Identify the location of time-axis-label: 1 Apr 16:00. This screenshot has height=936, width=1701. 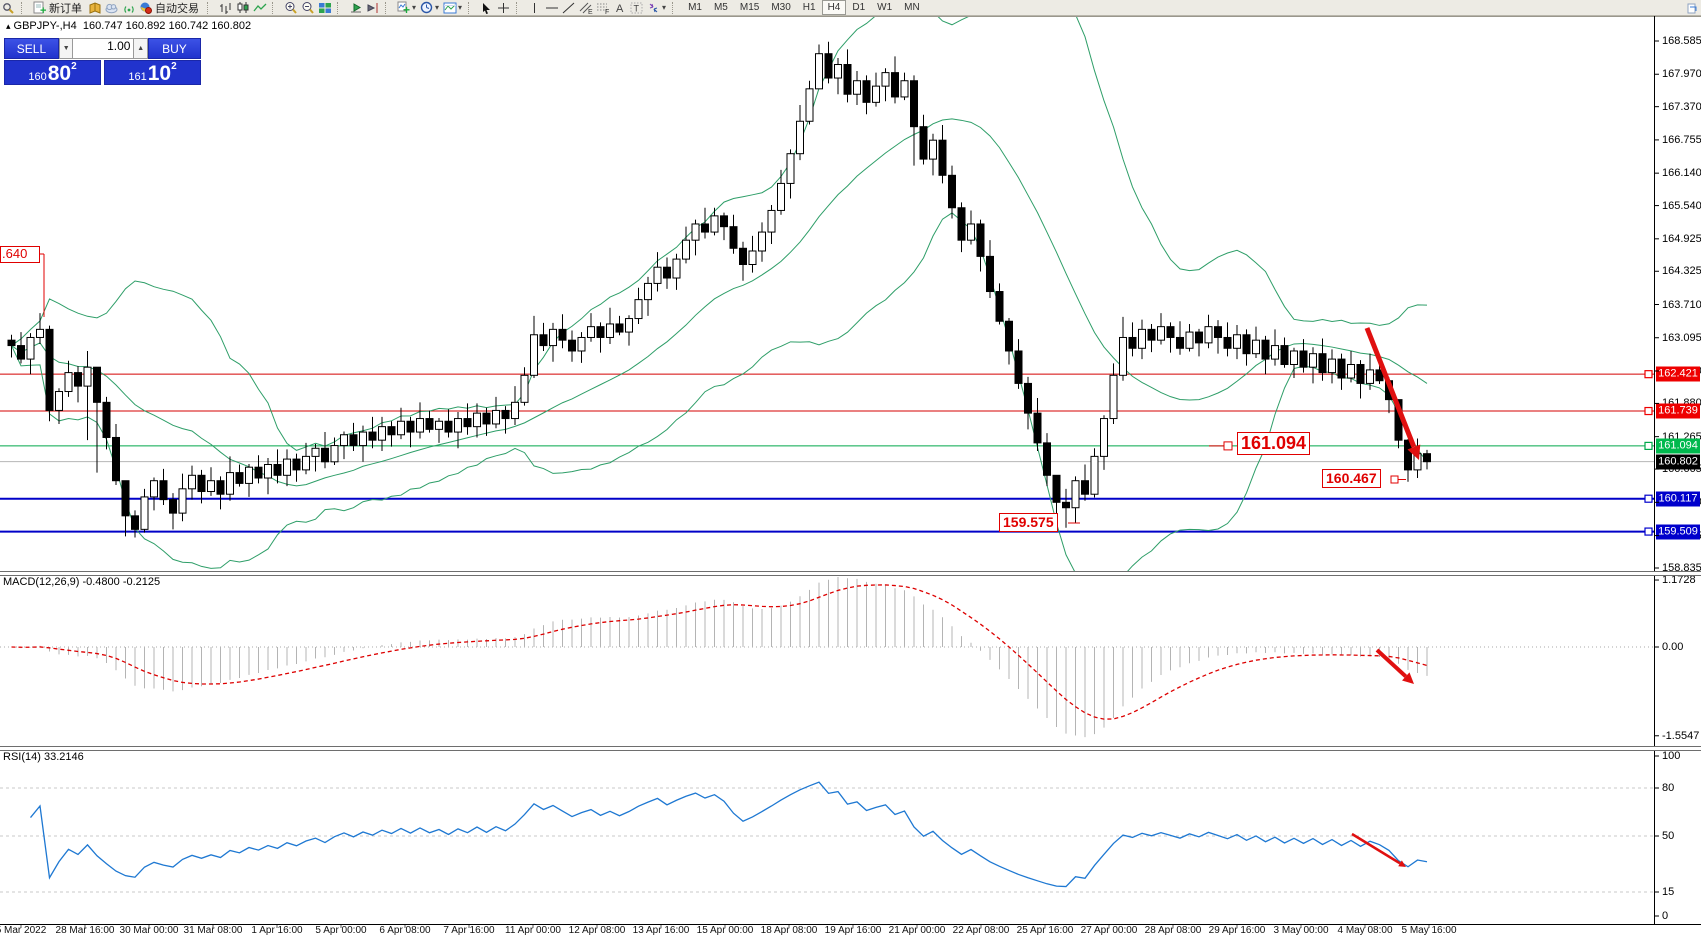
(277, 930).